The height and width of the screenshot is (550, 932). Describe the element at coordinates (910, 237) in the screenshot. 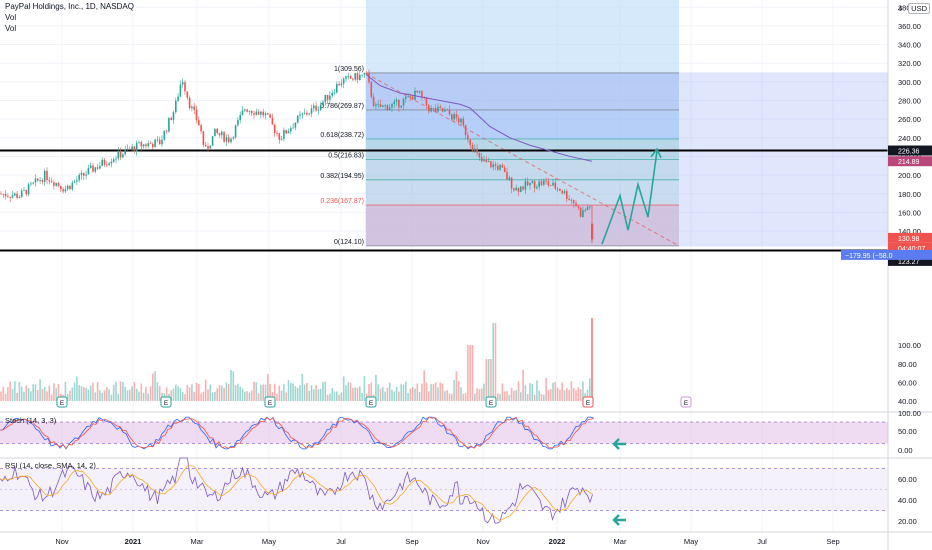

I see `last-price-tag-bg` at that location.